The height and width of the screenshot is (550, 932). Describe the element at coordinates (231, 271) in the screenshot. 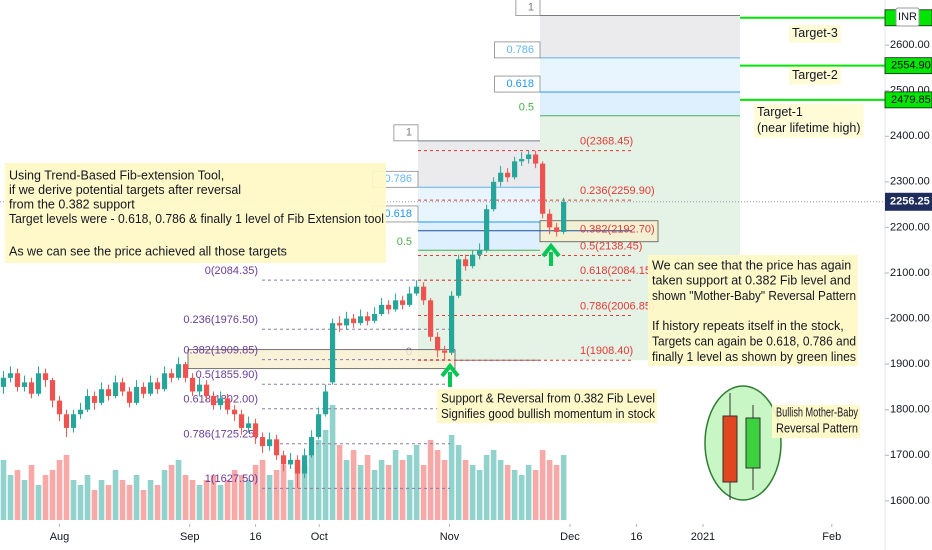

I see `fib-retracement-label: 0(2084.35)` at that location.